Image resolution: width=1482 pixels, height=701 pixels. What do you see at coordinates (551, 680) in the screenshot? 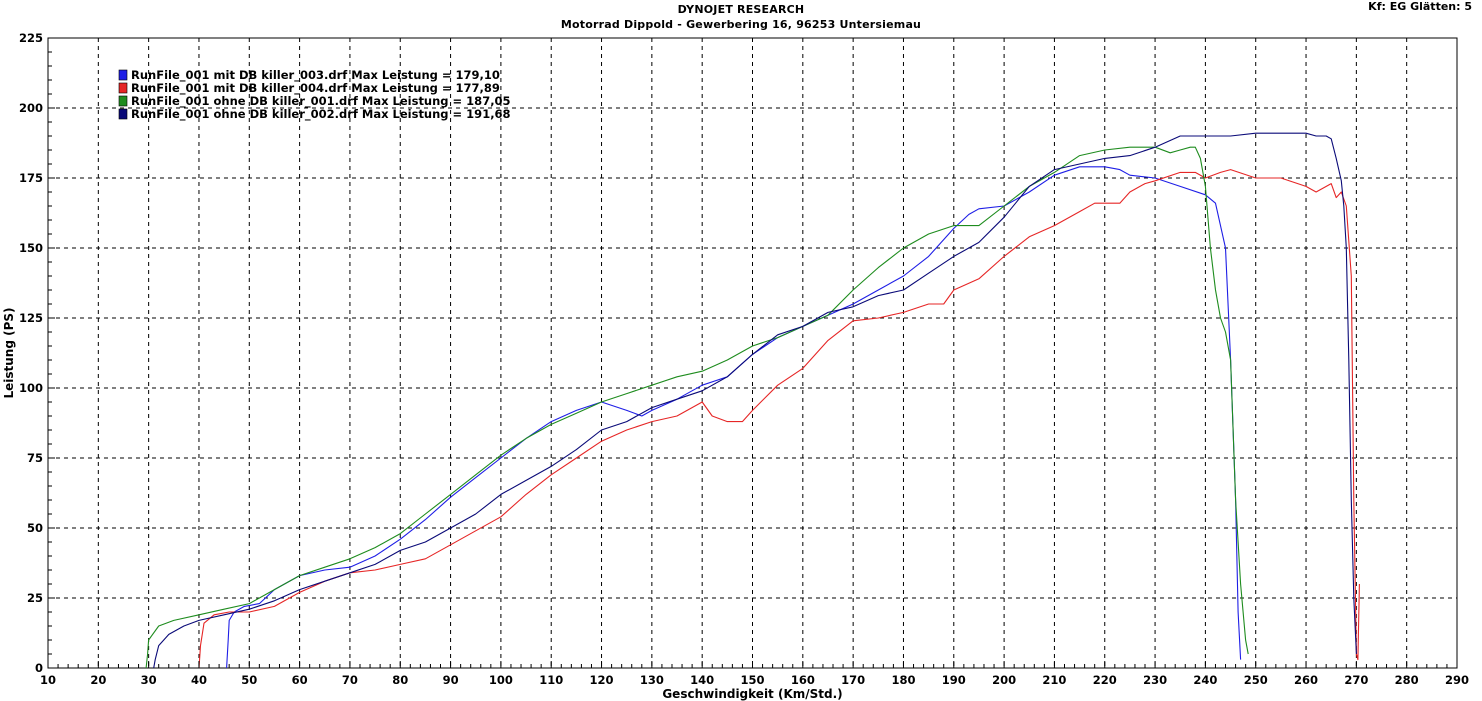
I see `x-tick-label-110: 110` at bounding box center [551, 680].